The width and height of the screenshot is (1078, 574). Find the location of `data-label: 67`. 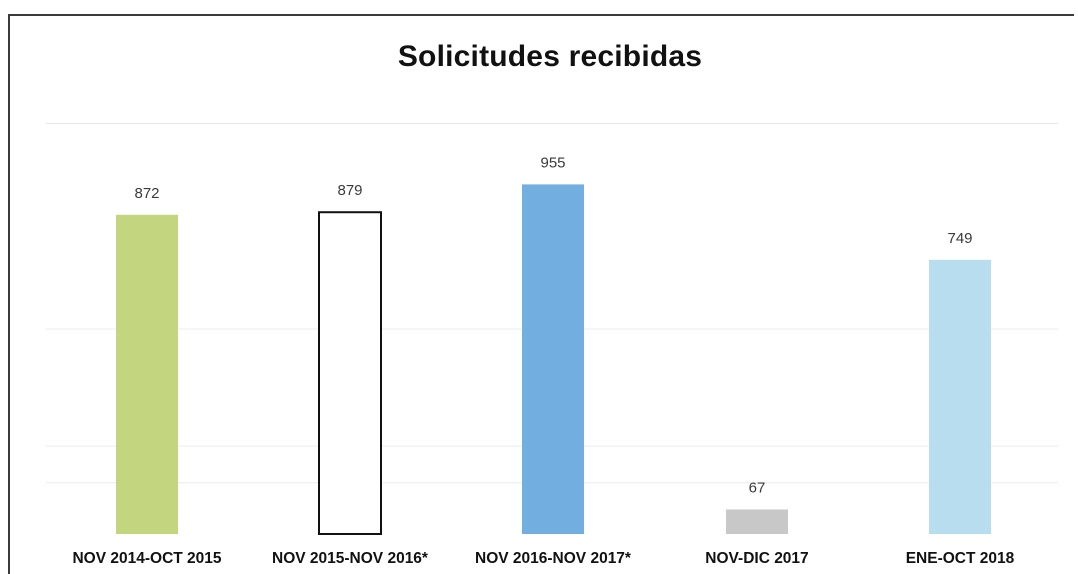

data-label: 67 is located at coordinates (757, 487).